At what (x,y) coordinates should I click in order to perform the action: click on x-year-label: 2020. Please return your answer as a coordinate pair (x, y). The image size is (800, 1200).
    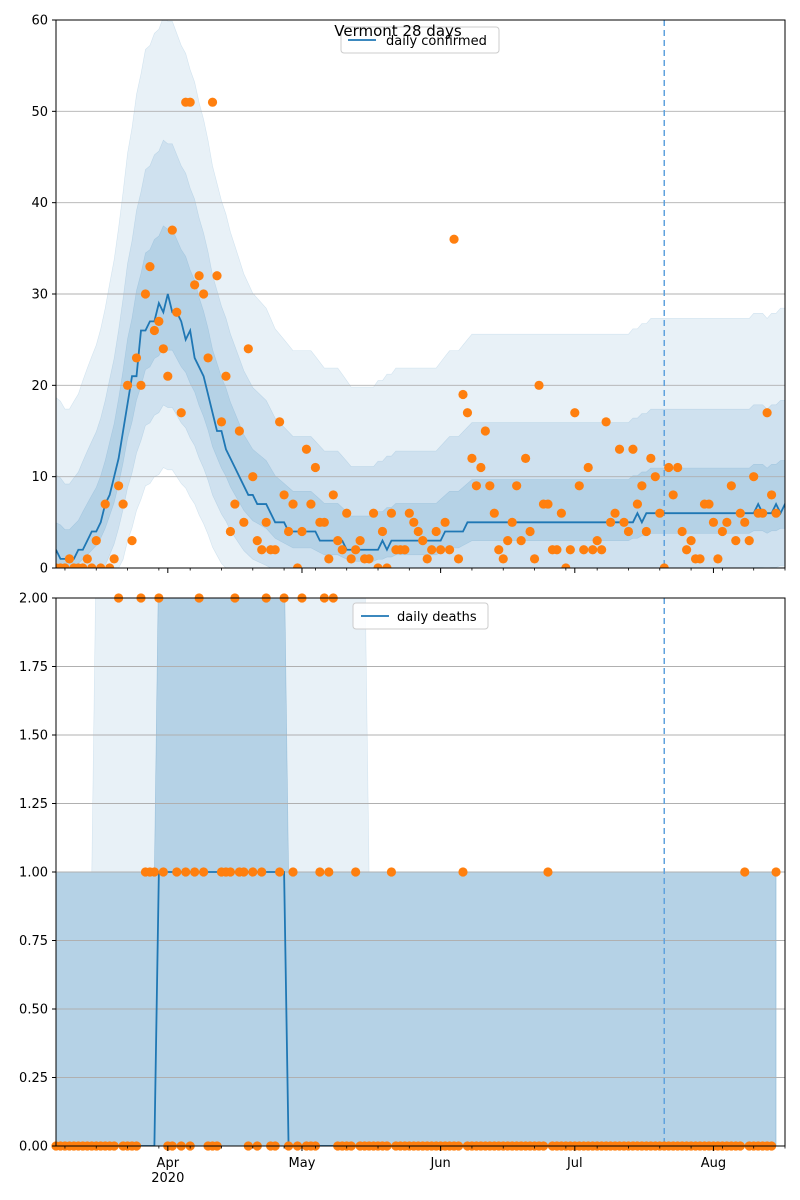
    Looking at the image, I should click on (167, 1178).